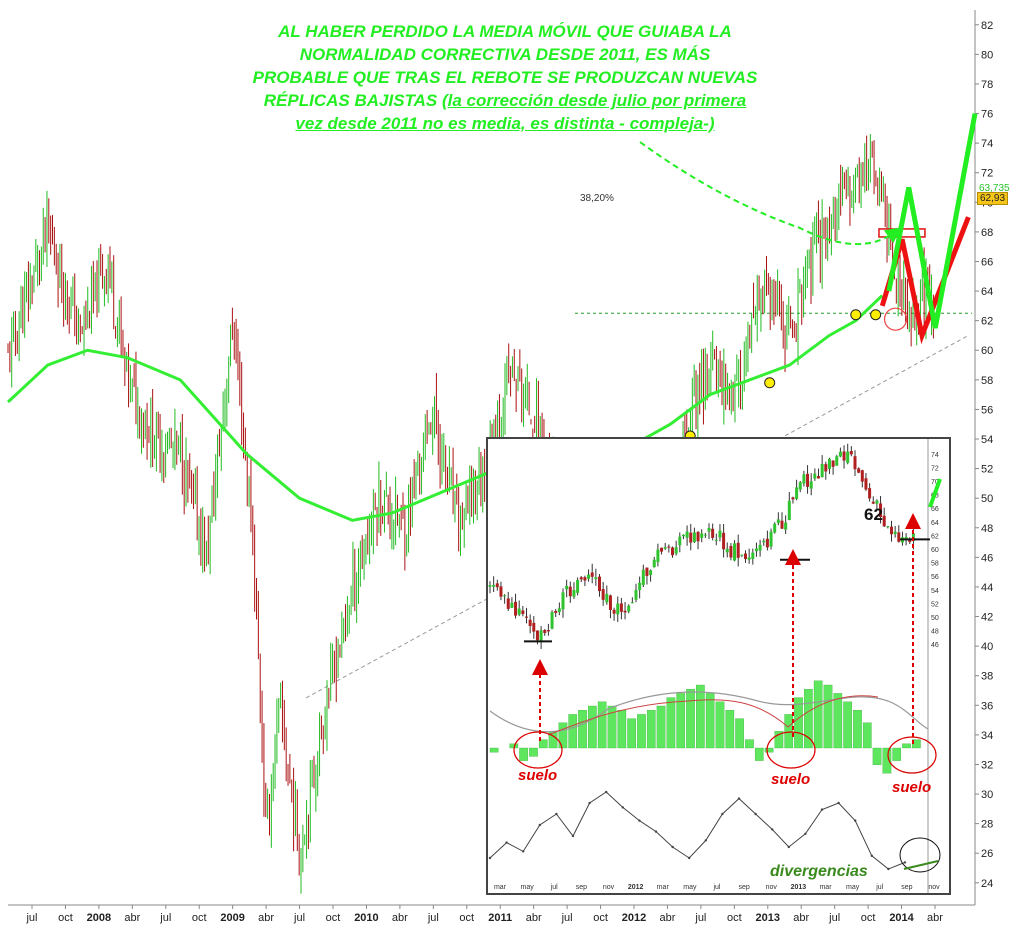 The image size is (1025, 931). I want to click on histogram-signal-grey, so click(709, 712).